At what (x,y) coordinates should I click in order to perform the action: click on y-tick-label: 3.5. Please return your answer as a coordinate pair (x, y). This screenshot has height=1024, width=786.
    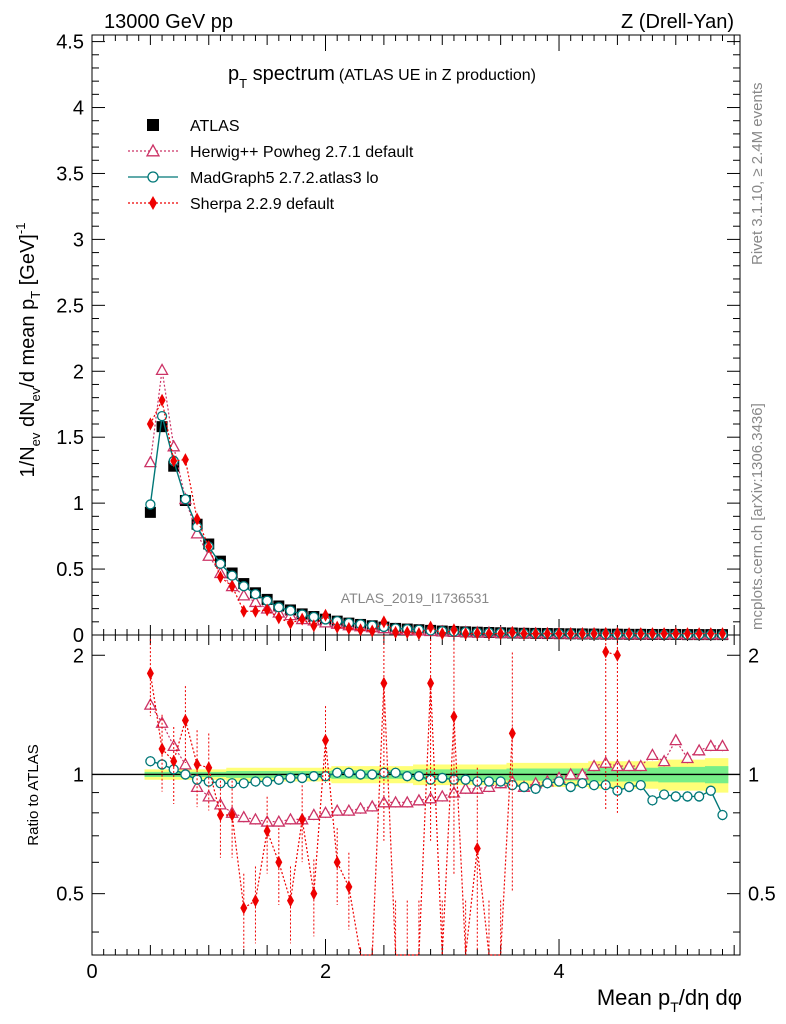
    Looking at the image, I should click on (70, 174).